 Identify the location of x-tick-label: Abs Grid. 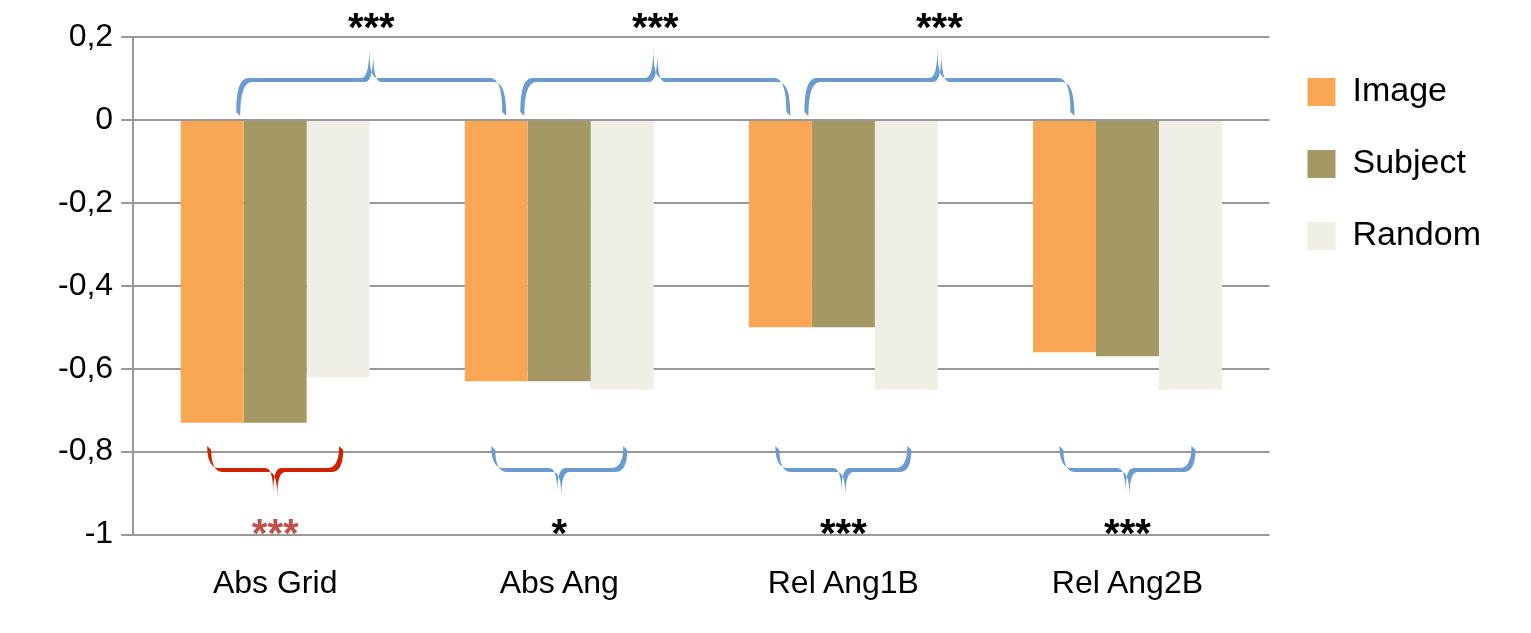
(275, 581).